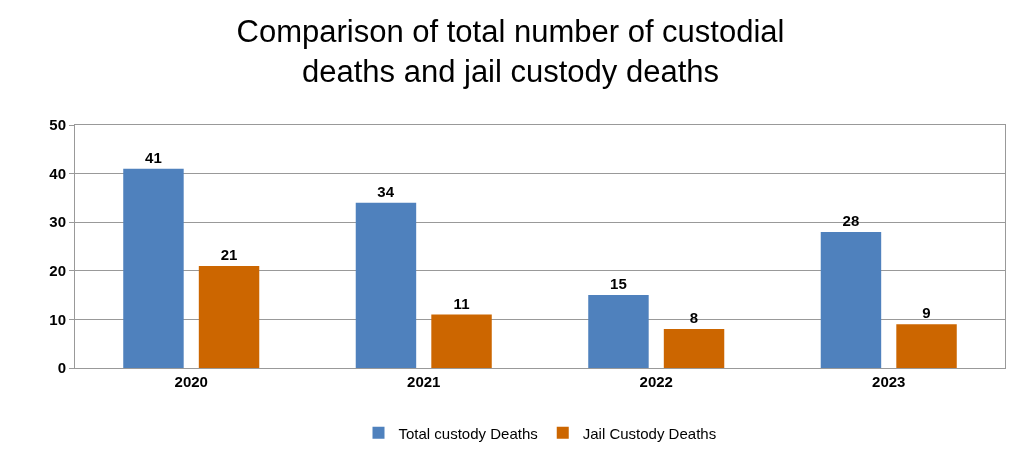 This screenshot has height=463, width=1021. Describe the element at coordinates (889, 381) in the screenshot. I see `x-tick-label: 2023` at that location.